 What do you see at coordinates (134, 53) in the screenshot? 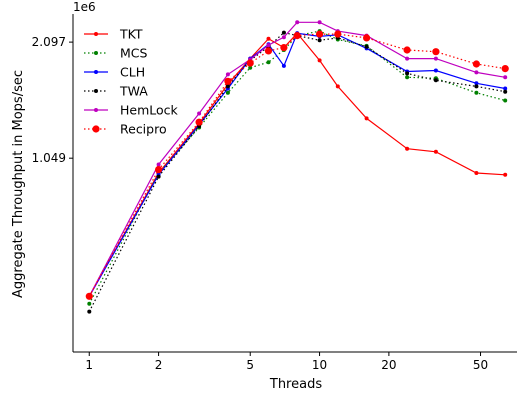
I see `legend-label-mcs: MCS` at bounding box center [134, 53].